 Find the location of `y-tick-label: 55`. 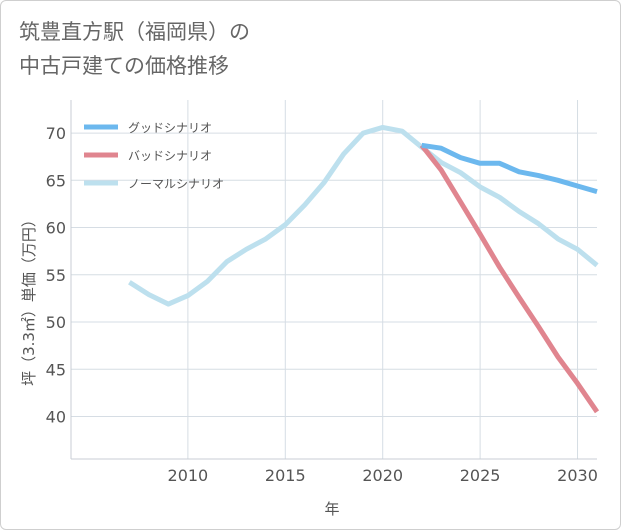

y-tick-label: 55 is located at coordinates (56, 275).